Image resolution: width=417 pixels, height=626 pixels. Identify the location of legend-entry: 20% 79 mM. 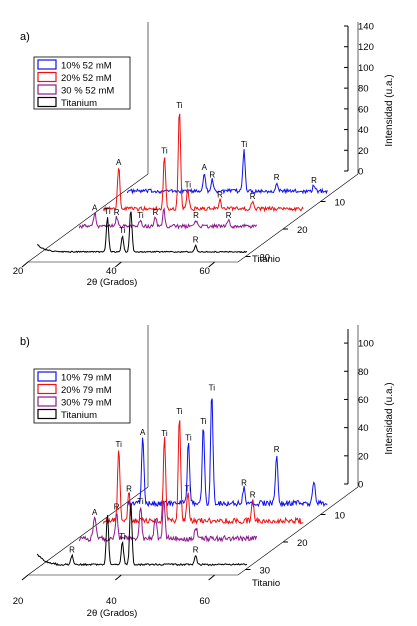
(86, 390).